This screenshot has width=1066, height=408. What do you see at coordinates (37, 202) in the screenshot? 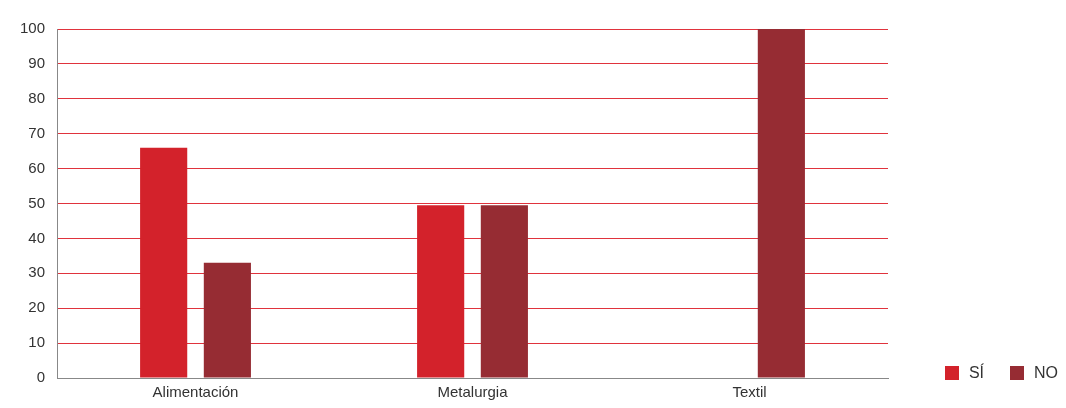
I see `y-tick-label: 50` at bounding box center [37, 202].